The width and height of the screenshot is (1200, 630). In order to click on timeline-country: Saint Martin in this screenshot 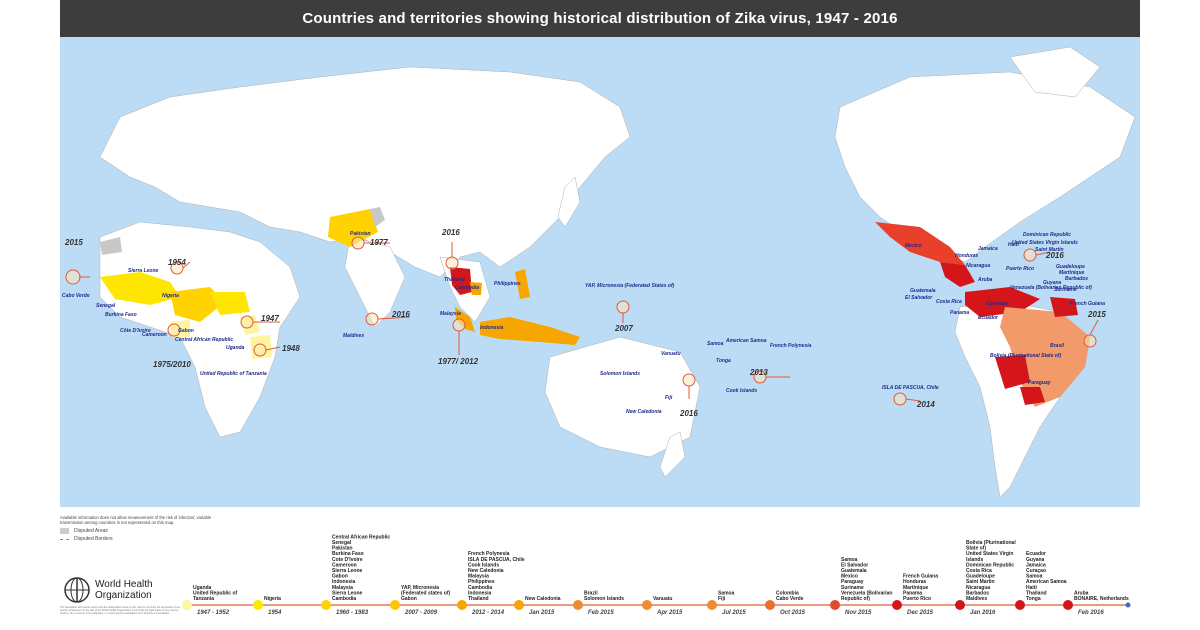, I will do `click(980, 582)`.